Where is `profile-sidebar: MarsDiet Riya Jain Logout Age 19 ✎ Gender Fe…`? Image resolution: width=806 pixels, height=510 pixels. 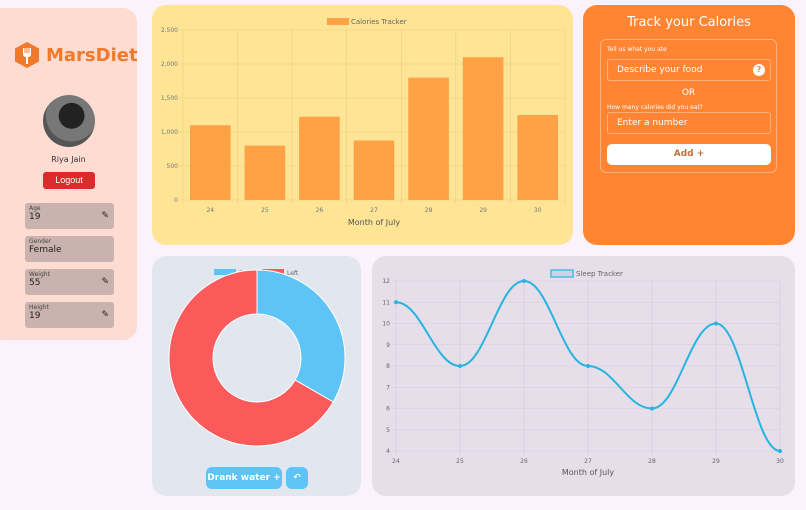
profile-sidebar: MarsDiet Riya Jain Logout Age 19 ✎ Gender Fe… is located at coordinates (69, 174).